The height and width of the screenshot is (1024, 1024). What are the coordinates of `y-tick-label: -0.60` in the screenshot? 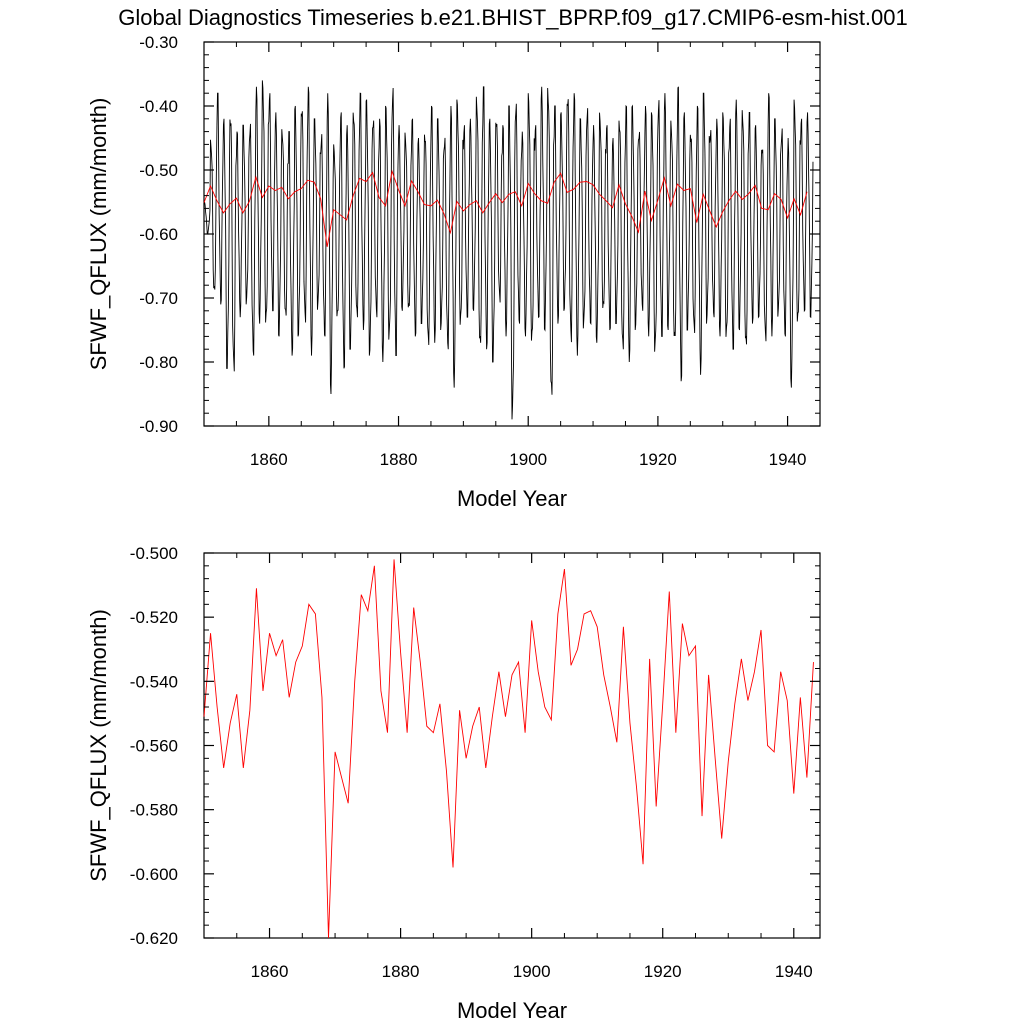 It's located at (158, 234).